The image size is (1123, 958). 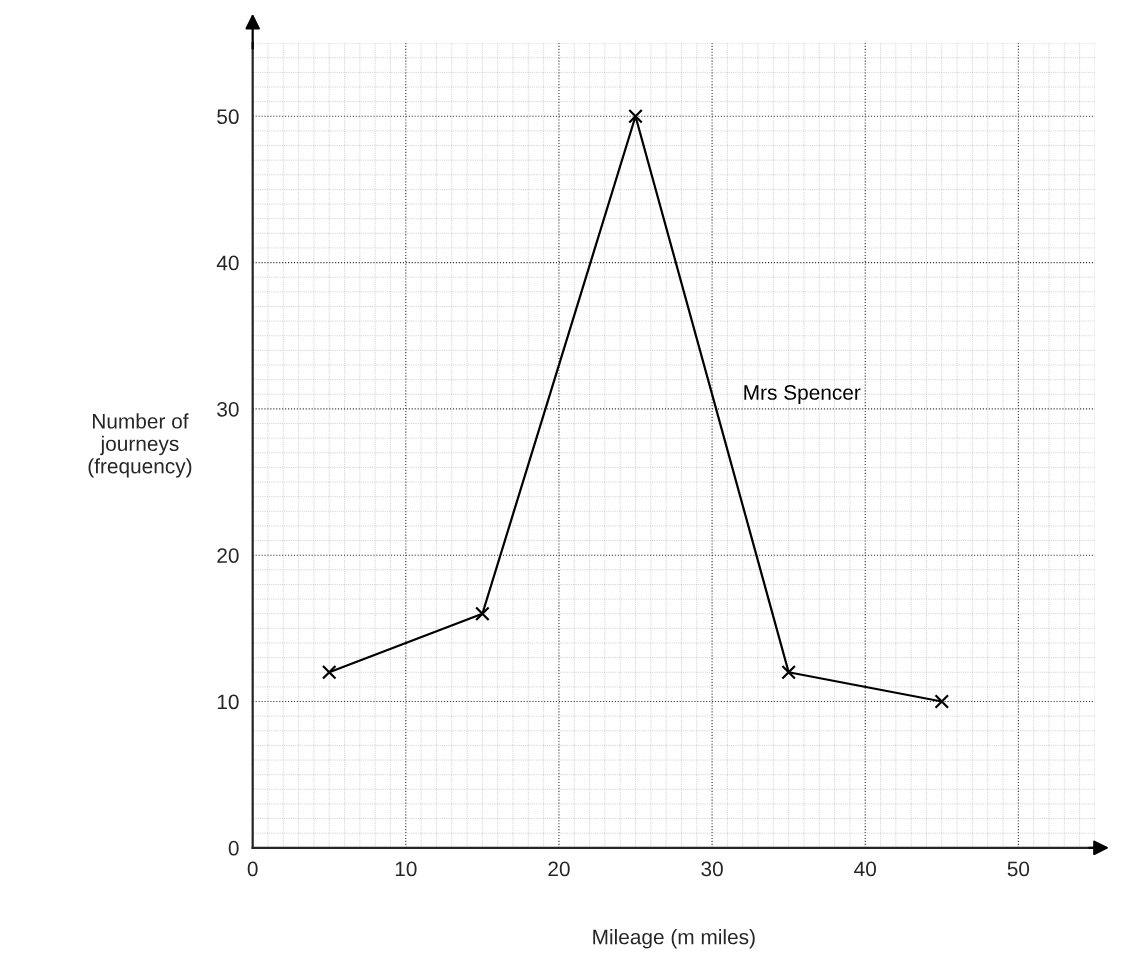 I want to click on y-axis-title: Number of journeys (frequency), so click(x=140, y=445).